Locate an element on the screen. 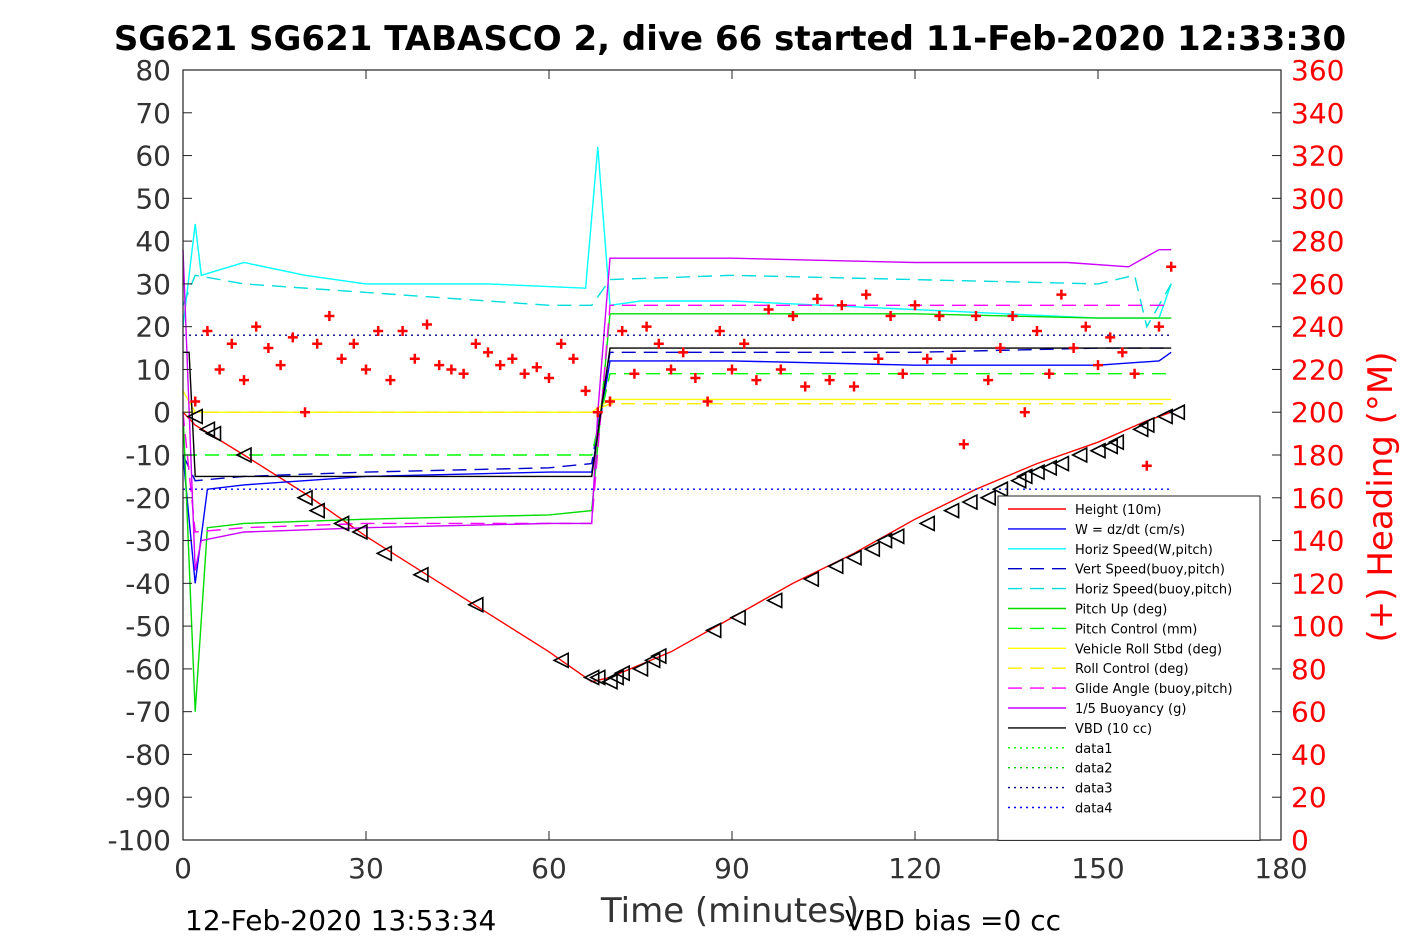  x-tick-label: 180 is located at coordinates (1280, 868).